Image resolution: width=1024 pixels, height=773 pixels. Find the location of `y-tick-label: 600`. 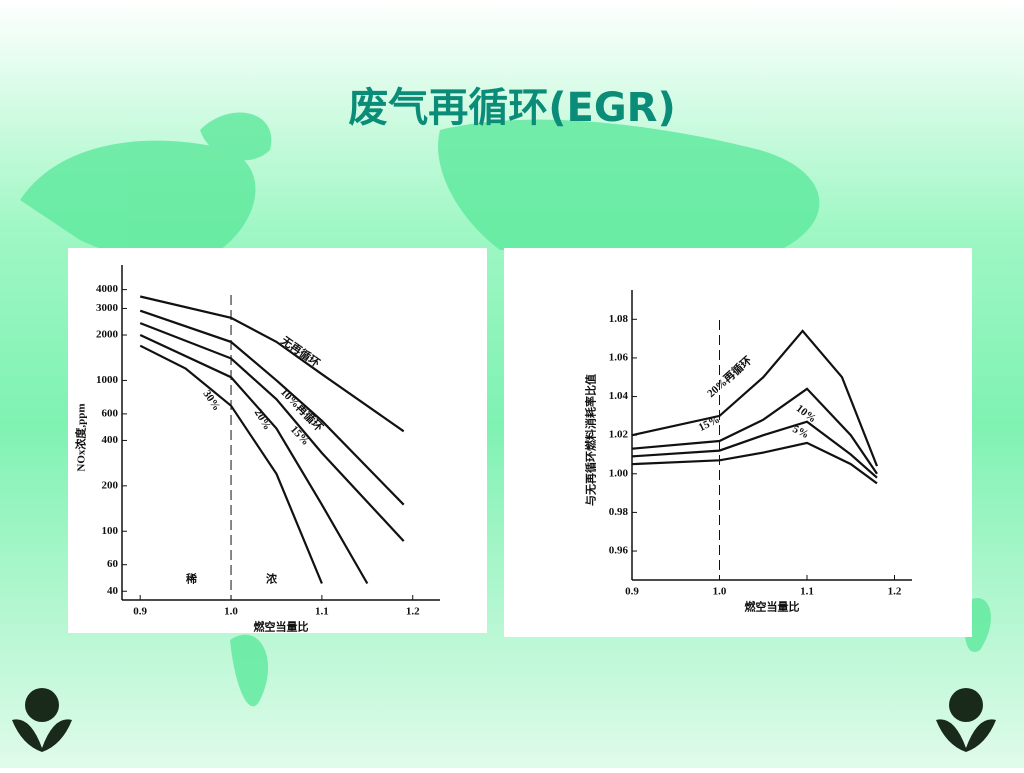

y-tick-label: 600 is located at coordinates (110, 413).